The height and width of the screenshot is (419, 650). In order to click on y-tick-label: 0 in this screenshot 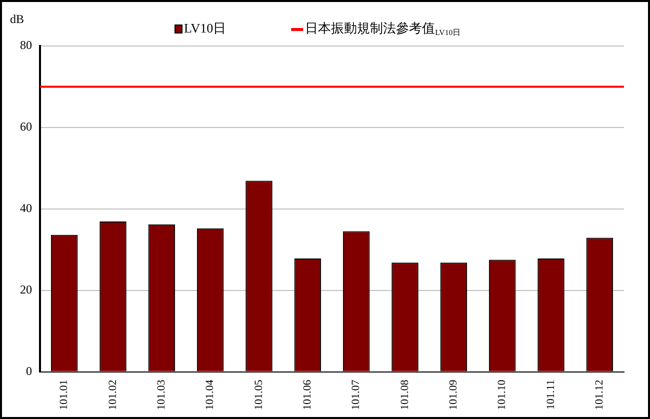, I will do `click(29, 371)`.